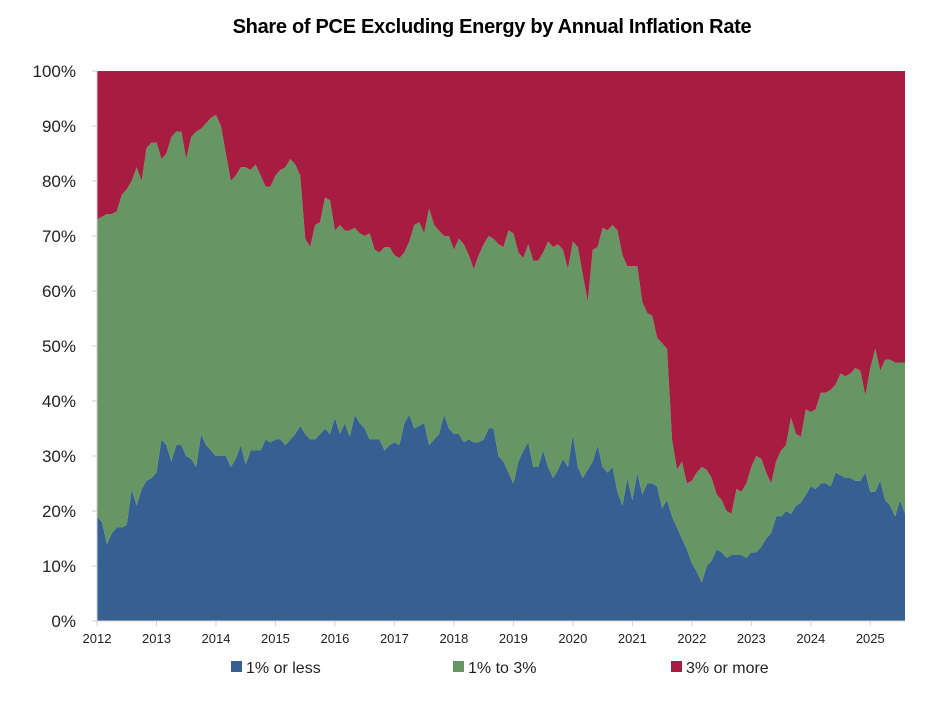  Describe the element at coordinates (632, 638) in the screenshot. I see `x-tick-label: 2021` at that location.